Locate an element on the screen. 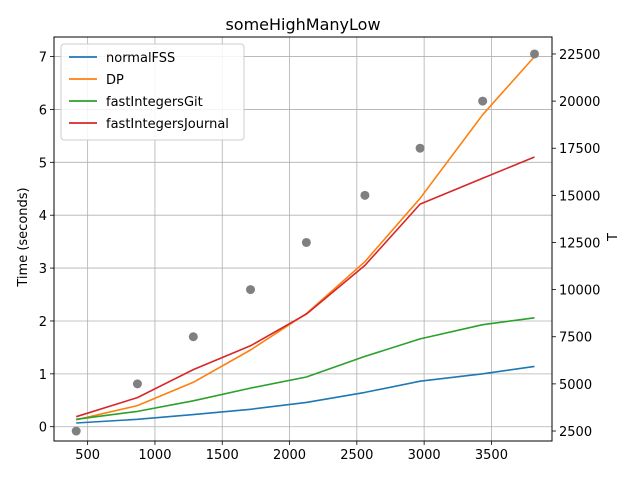 This screenshot has width=640, height=480. y2-tick-label: 7500 is located at coordinates (575, 338).